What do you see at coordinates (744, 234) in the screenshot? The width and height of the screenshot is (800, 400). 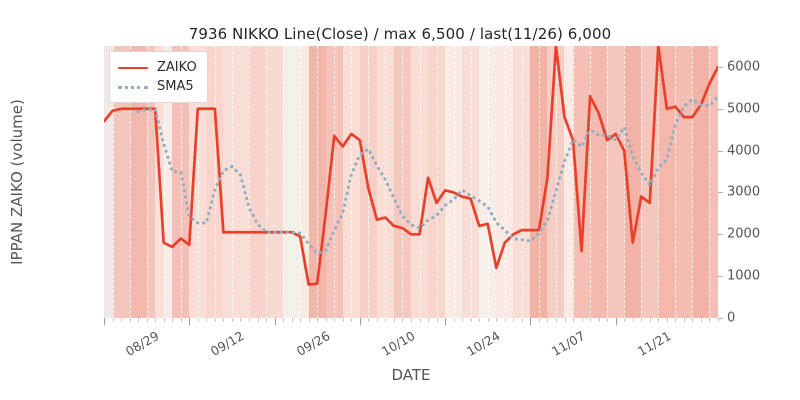 I see `y-tick-label: 2000` at bounding box center [744, 234].